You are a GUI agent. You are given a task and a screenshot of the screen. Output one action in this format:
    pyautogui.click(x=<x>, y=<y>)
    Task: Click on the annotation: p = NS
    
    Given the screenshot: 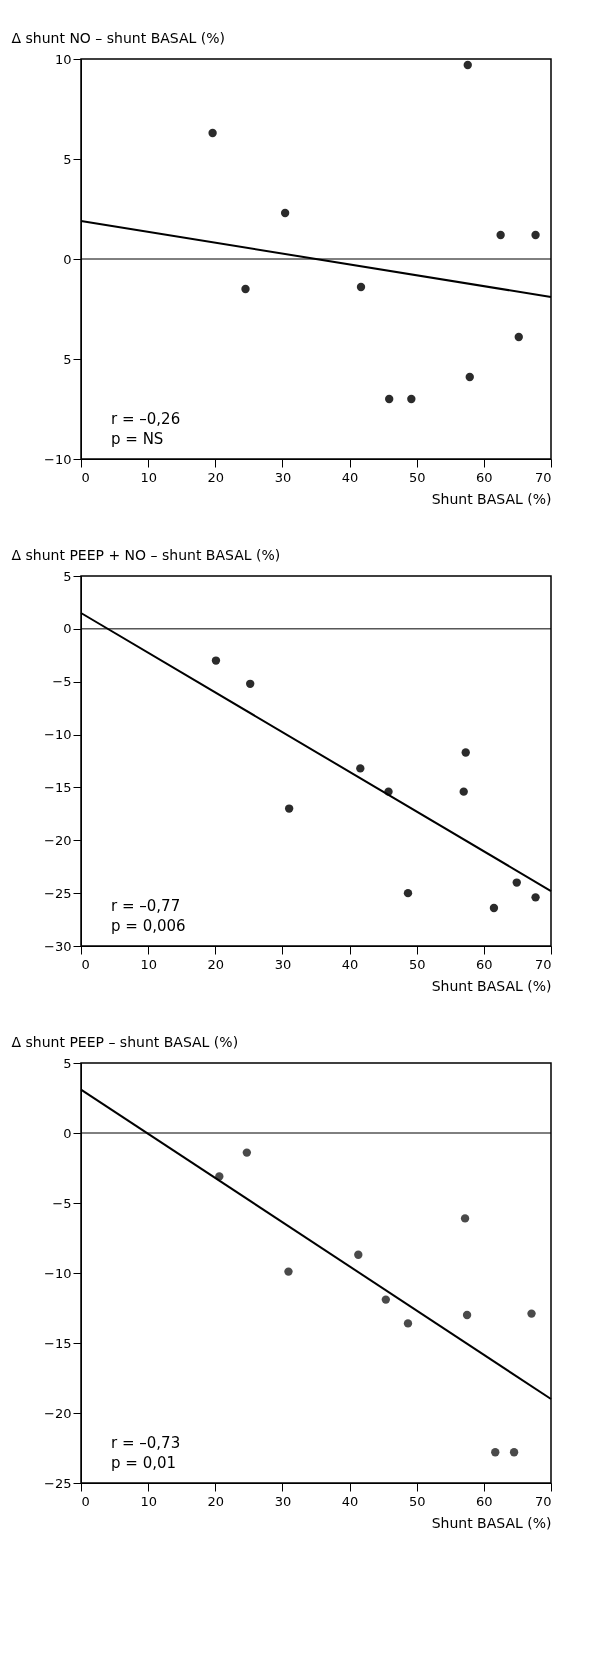 What is the action you would take?
    pyautogui.click(x=137, y=439)
    